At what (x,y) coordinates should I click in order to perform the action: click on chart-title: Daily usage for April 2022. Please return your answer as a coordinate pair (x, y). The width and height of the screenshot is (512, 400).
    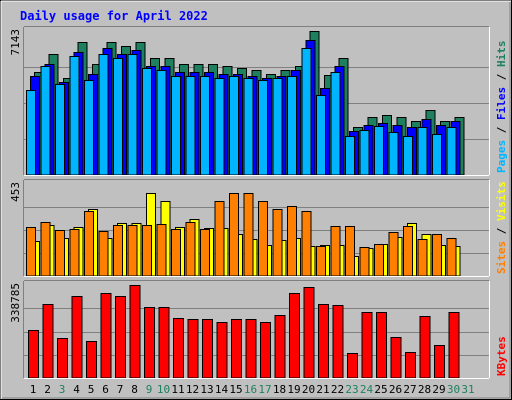
    Looking at the image, I should click on (114, 16).